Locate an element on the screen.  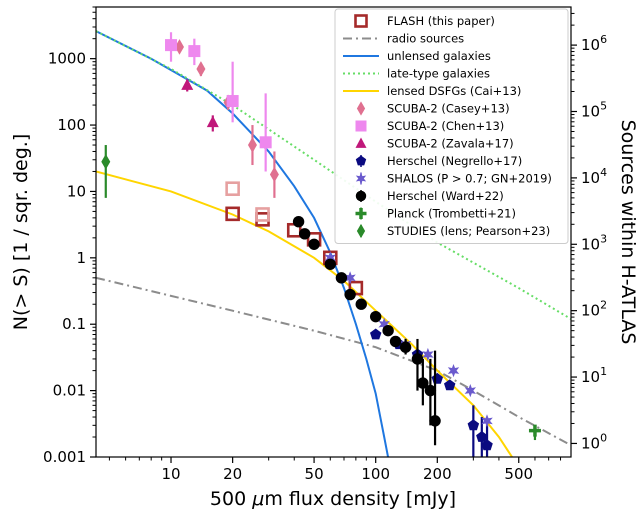
legend-label-8: Herschel (Negrello+17) is located at coordinates (454, 161).